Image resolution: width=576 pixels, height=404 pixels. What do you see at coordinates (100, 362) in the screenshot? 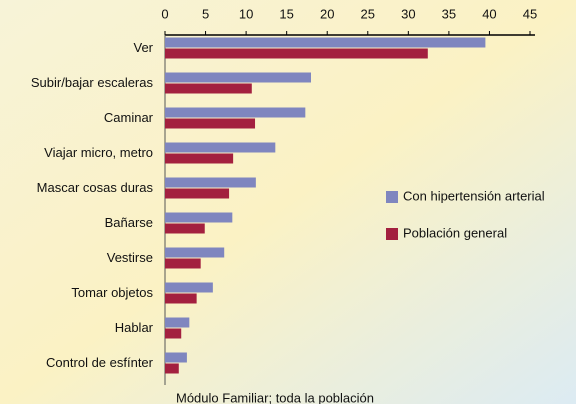
I see `y-tick-label: Control de esfínter` at bounding box center [100, 362].